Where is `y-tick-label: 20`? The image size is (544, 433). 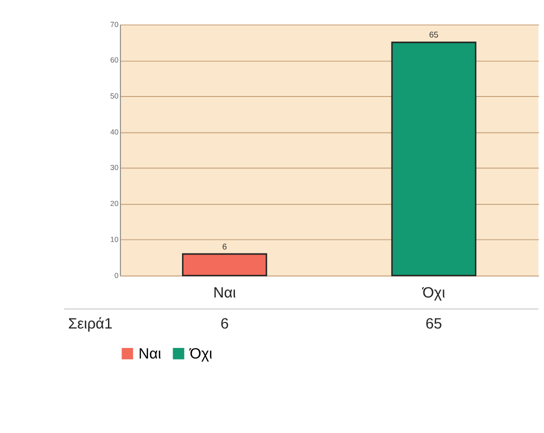
y-tick-label: 20 is located at coordinates (114, 203).